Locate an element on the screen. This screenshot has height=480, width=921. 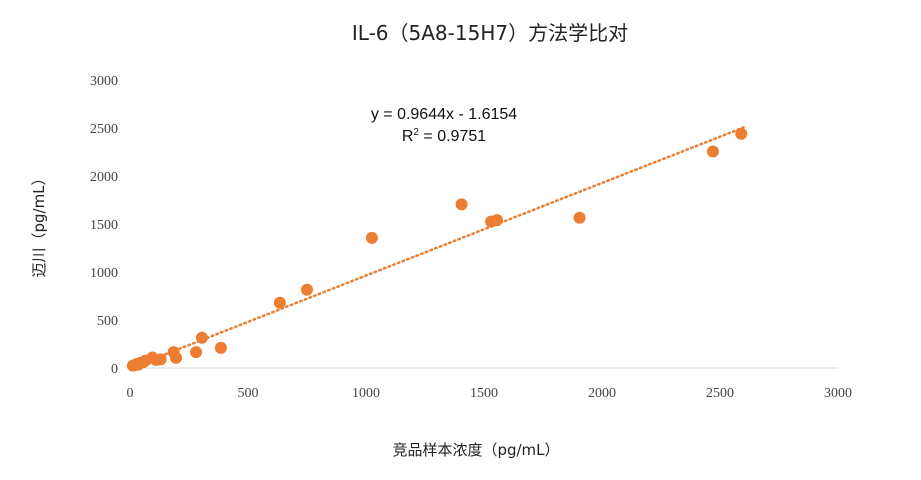
x-tick-label: 500 is located at coordinates (248, 393).